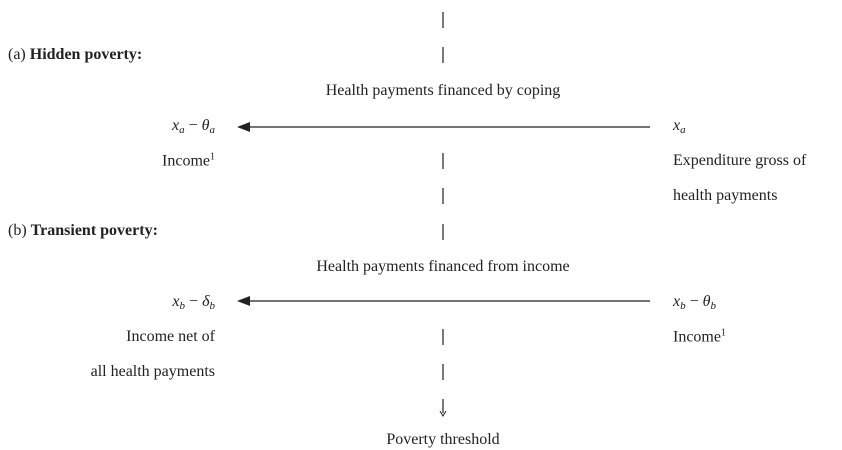 Image resolution: width=842 pixels, height=450 pixels. I want to click on left-label: Income1, so click(188, 160).